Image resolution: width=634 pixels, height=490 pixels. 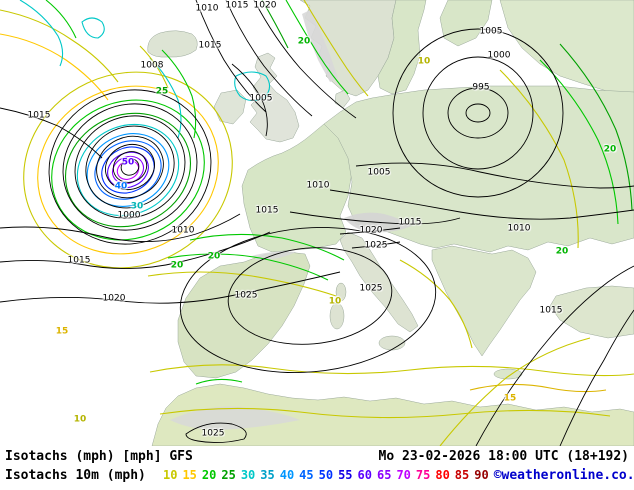 I want to click on land-scandinavia-sweden, so click(x=402, y=47).